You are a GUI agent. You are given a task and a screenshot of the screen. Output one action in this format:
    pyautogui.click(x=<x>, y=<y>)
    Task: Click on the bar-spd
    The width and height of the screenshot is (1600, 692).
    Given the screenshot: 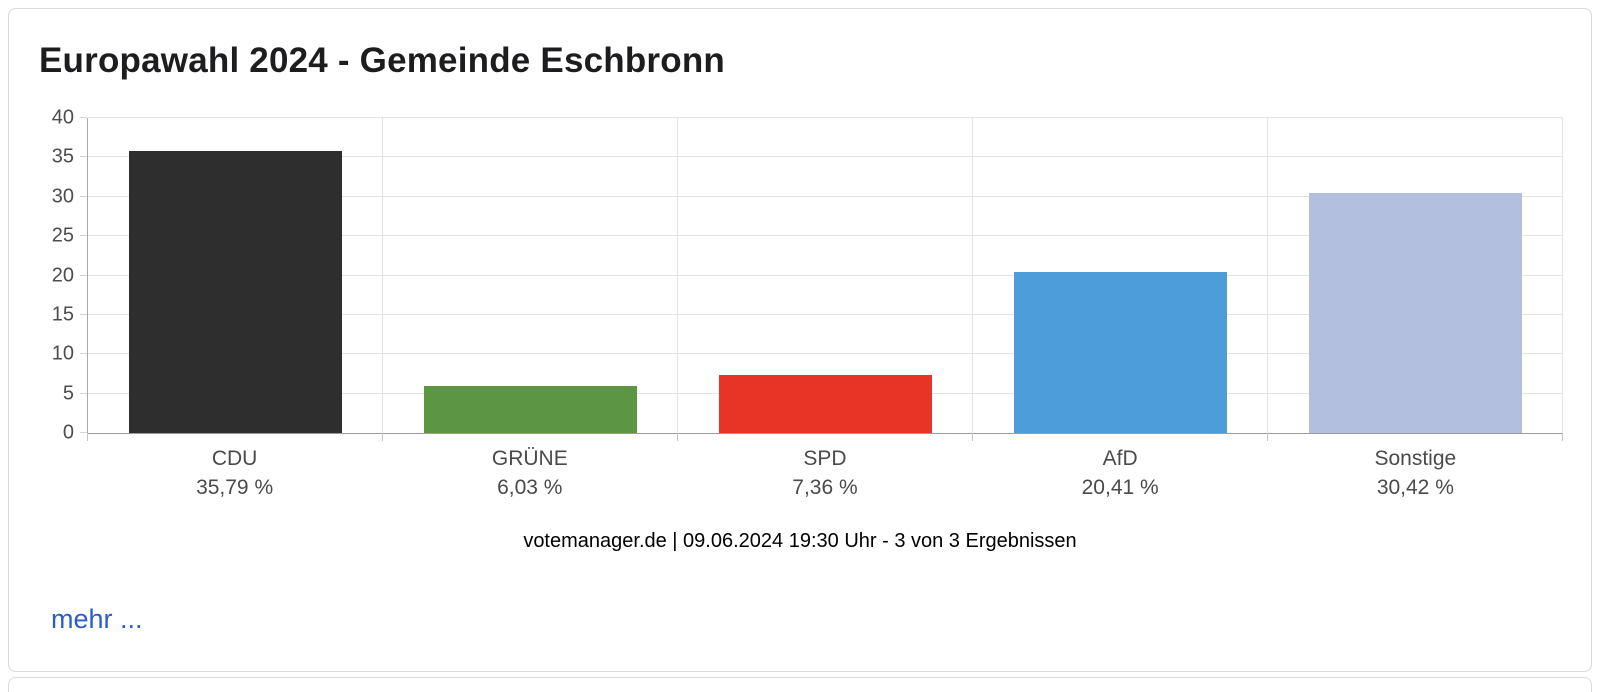 What is the action you would take?
    pyautogui.click(x=825, y=404)
    